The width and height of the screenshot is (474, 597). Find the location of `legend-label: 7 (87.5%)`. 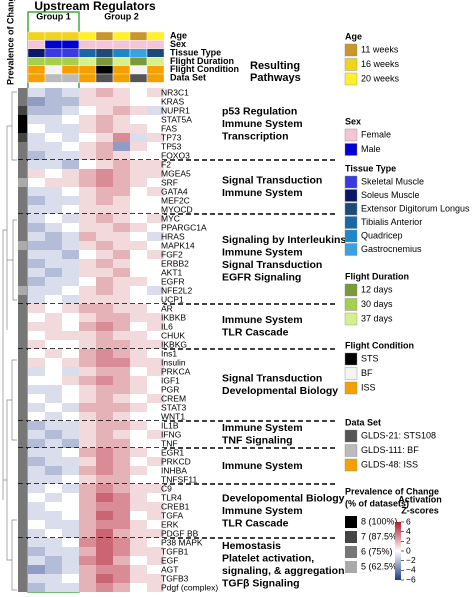

legend-label: 7 (87.5%) is located at coordinates (380, 536).